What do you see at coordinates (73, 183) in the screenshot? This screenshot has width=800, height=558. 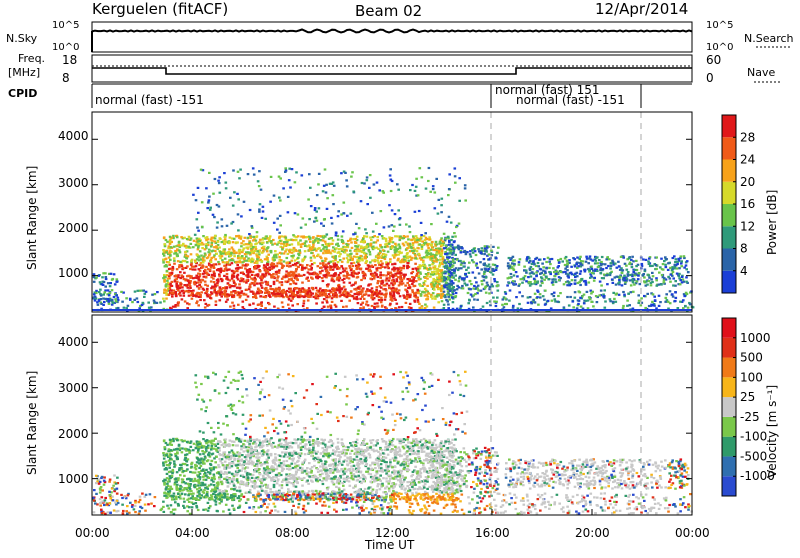 I see `power-ytick-3000: 3000` at bounding box center [73, 183].